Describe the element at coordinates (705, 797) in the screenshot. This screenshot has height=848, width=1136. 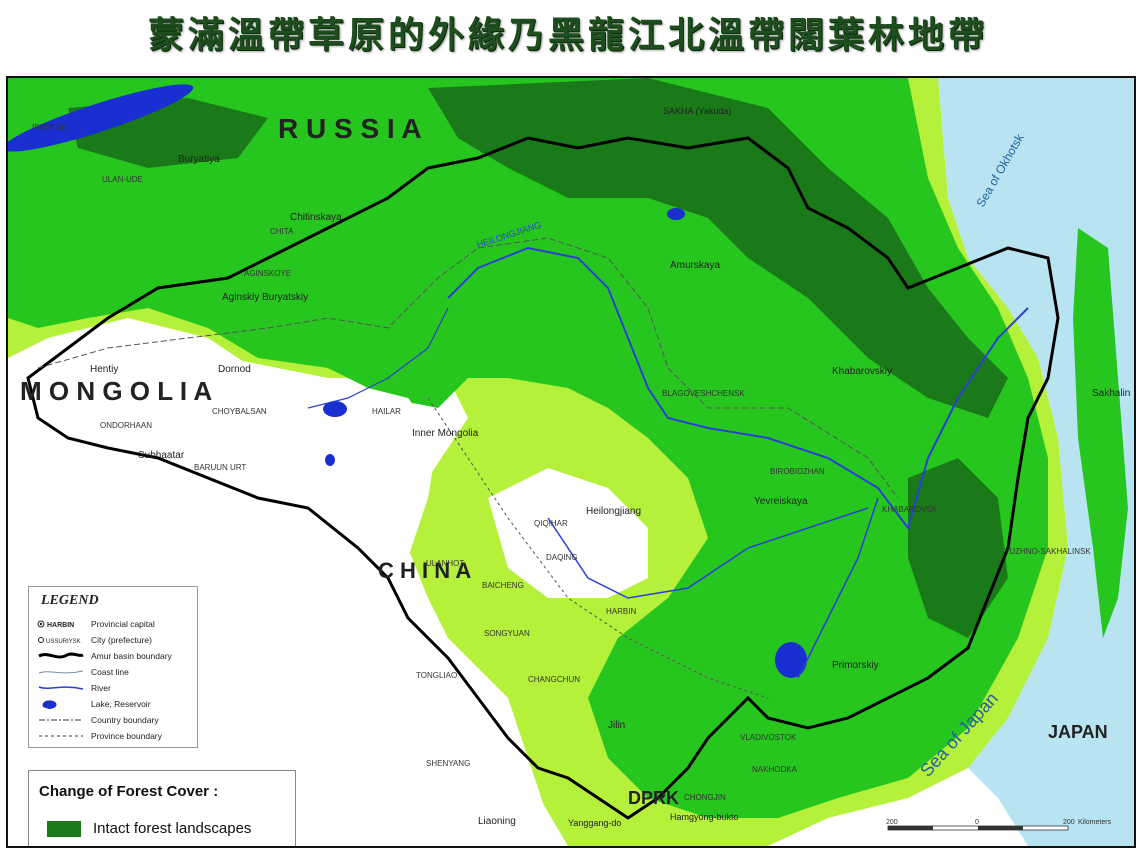
I see `city-label: CHONGJIN` at that location.